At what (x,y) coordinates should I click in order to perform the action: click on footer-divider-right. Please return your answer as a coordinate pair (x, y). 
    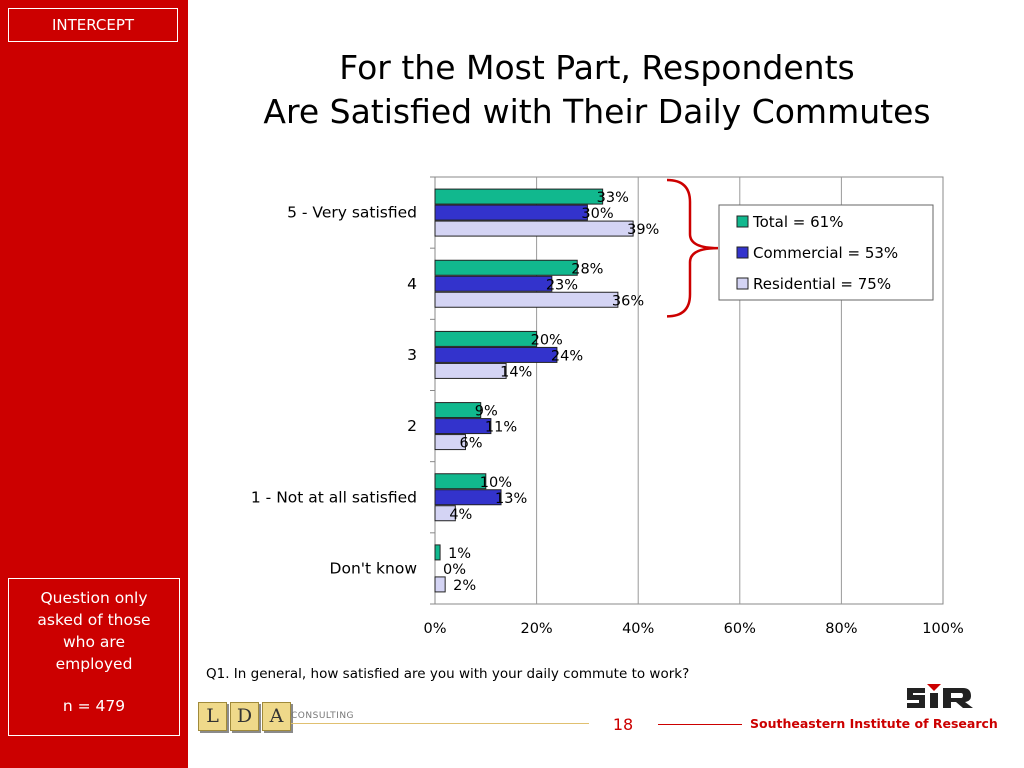
    Looking at the image, I should click on (700, 724).